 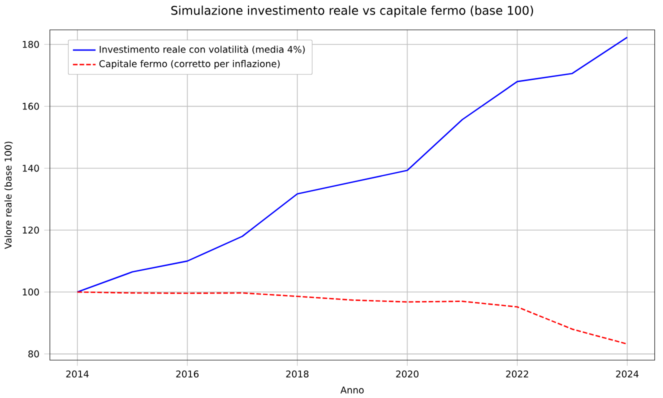 What do you see at coordinates (30, 44) in the screenshot?
I see `y-tick-label: 180` at bounding box center [30, 44].